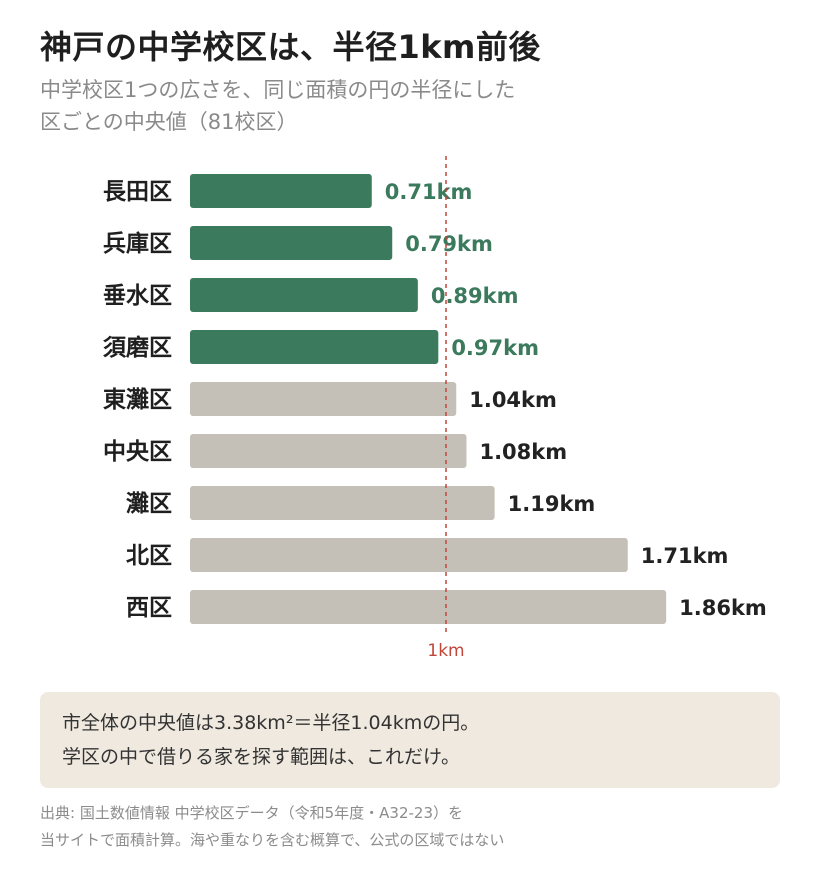 The width and height of the screenshot is (820, 872). What do you see at coordinates (169, 122) in the screenshot?
I see `subtitle-line-2: 区ごとの中央値（81校区）` at bounding box center [169, 122].